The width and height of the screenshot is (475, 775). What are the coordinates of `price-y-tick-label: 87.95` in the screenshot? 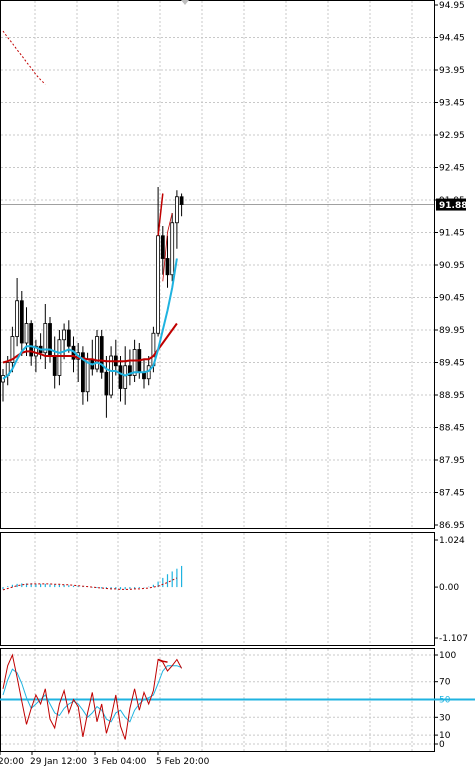 It's located at (452, 461).